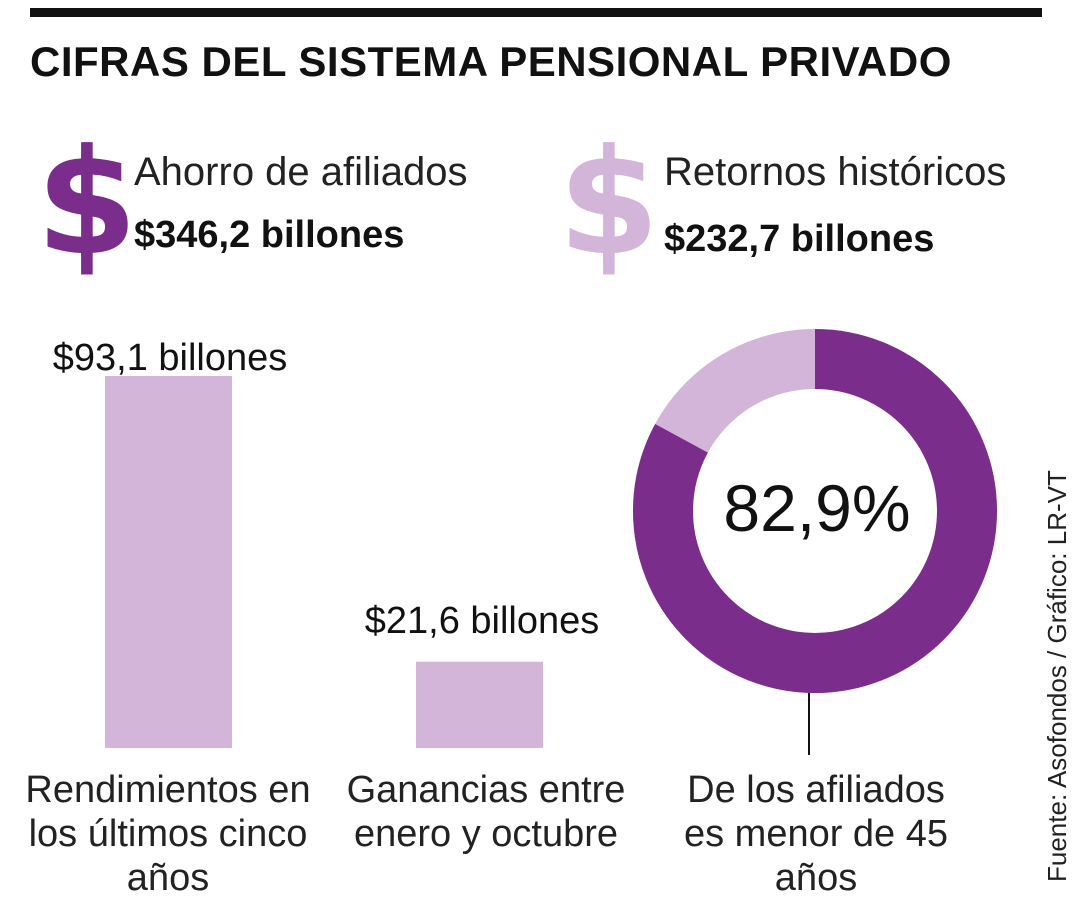 This screenshot has height=900, width=1080. What do you see at coordinates (491, 61) in the screenshot?
I see `page-title: CIFRAS DEL SISTEMA PENSIONAL PRIVADO` at bounding box center [491, 61].